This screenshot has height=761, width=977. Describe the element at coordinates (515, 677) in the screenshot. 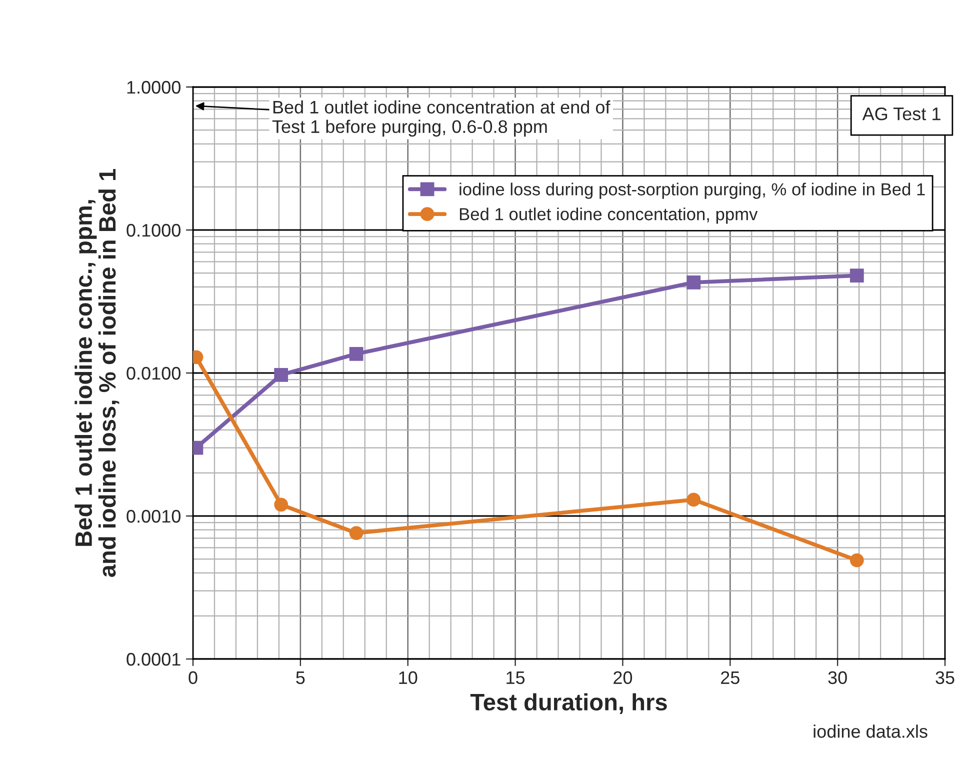

I see `x-tick-label: 15` at that location.